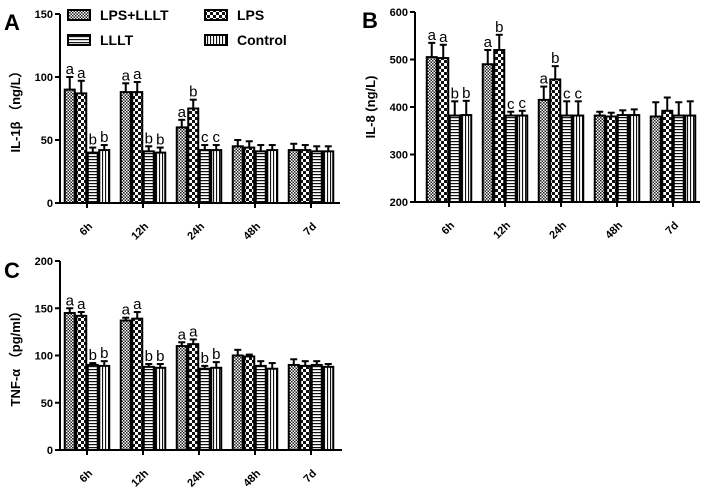 Image resolution: width=708 pixels, height=492 pixels. I want to click on y-tick-label: 0, so click(50, 204).